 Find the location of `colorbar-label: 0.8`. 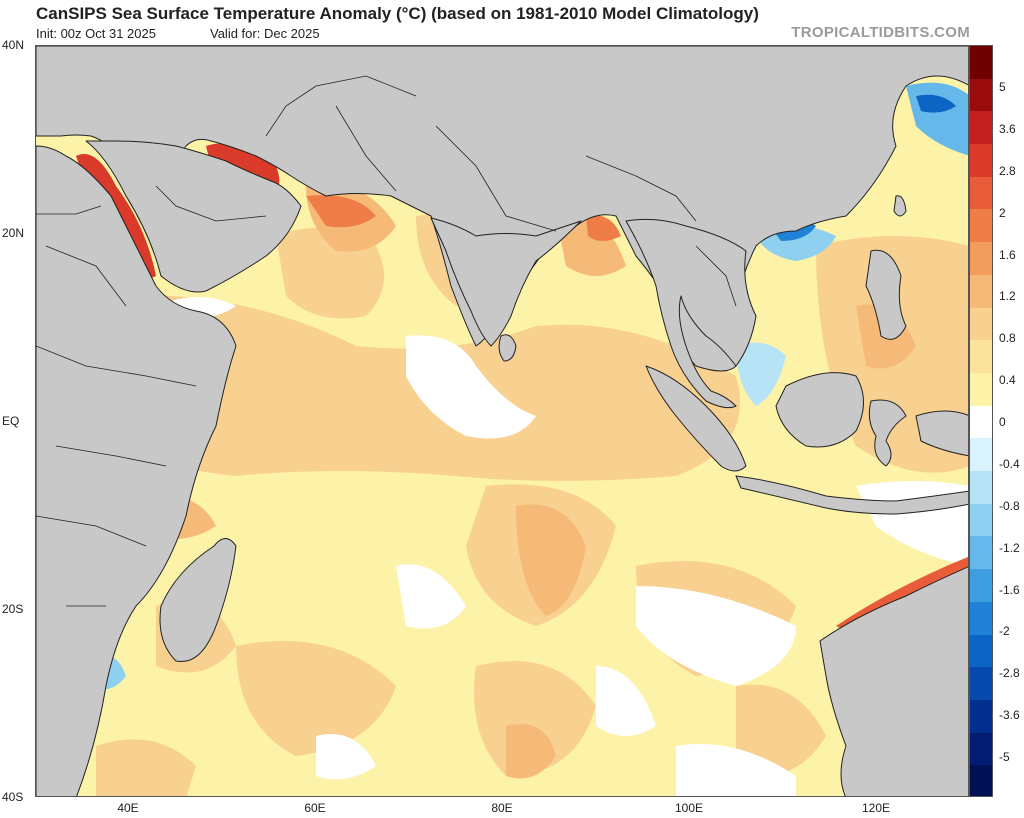

colorbar-label: 0.8 is located at coordinates (1007, 338).